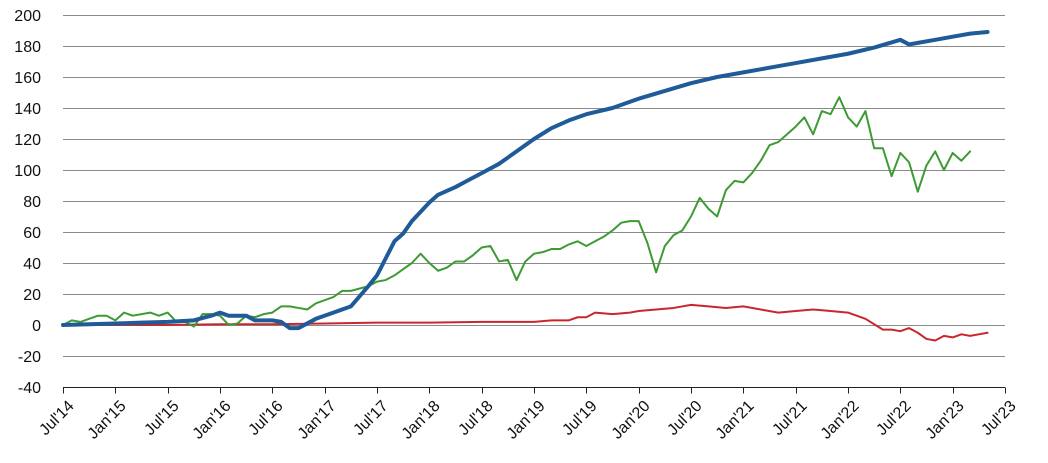 This screenshot has height=463, width=1048. I want to click on x-tick-label: Jan'19, so click(526, 420).